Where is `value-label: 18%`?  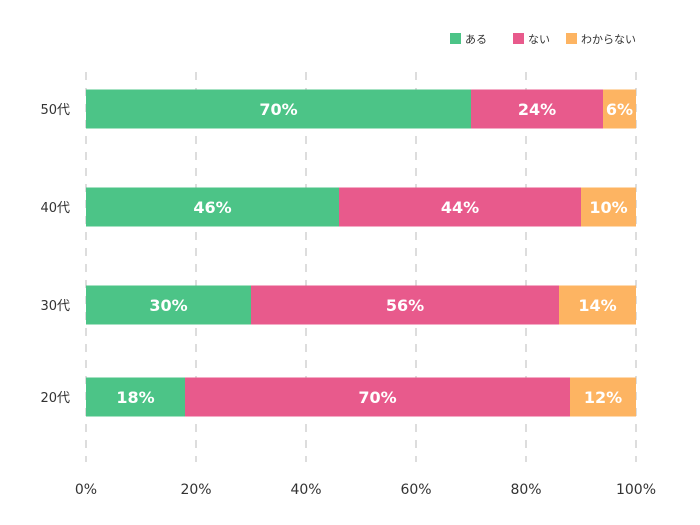 value-label: 18% is located at coordinates (135, 397).